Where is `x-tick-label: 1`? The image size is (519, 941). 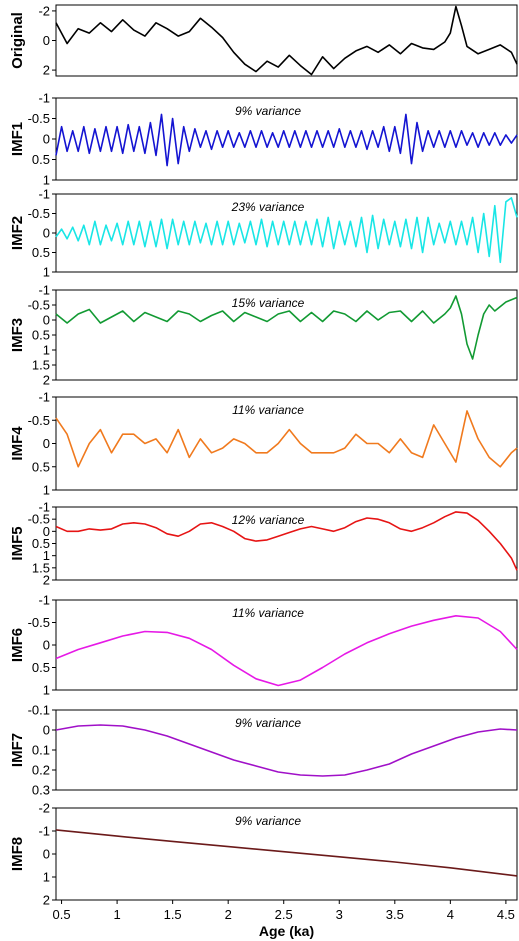
x-tick-label: 1 is located at coordinates (116, 914).